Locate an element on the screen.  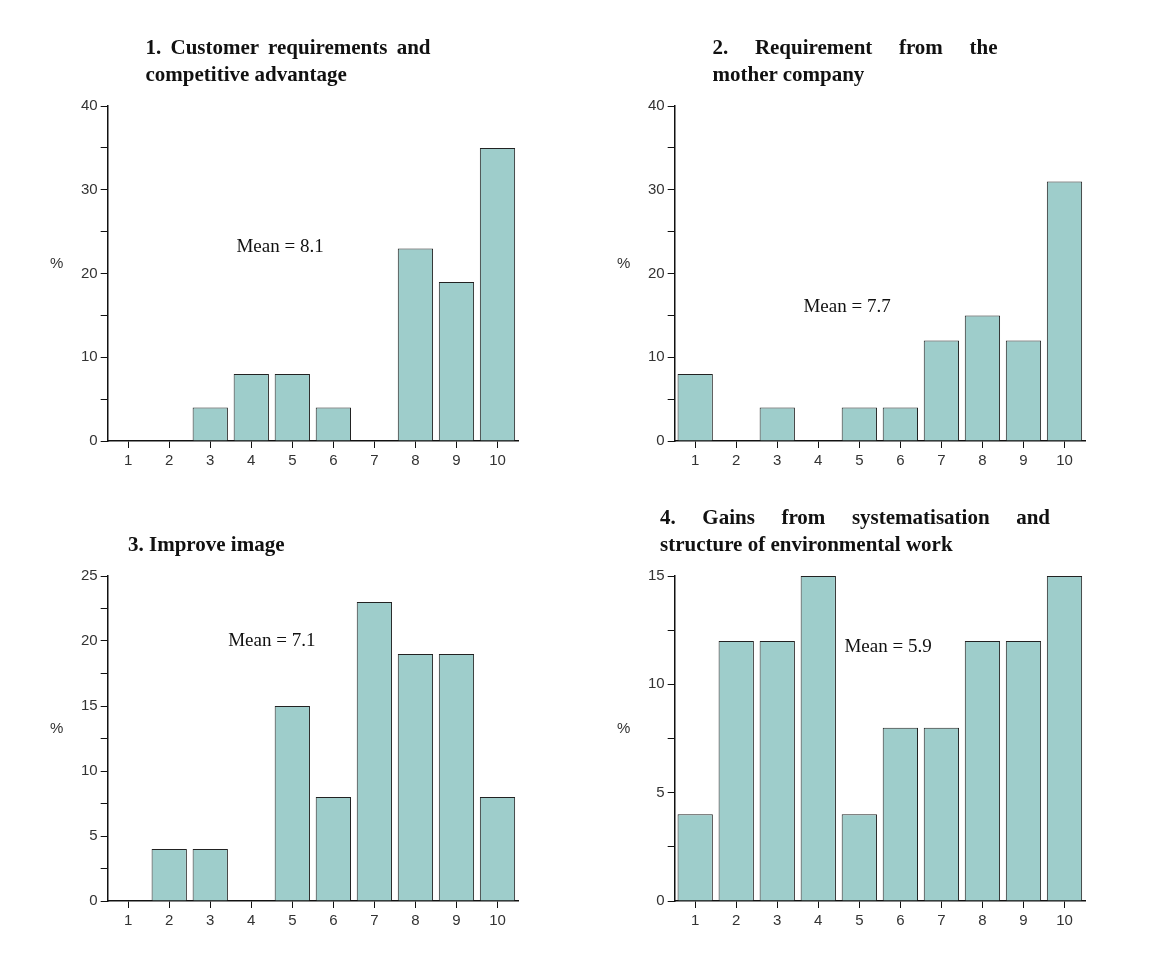
chart-title: 4. Gains from systematisation and structure of environmental work is located at coordinates (855, 531).